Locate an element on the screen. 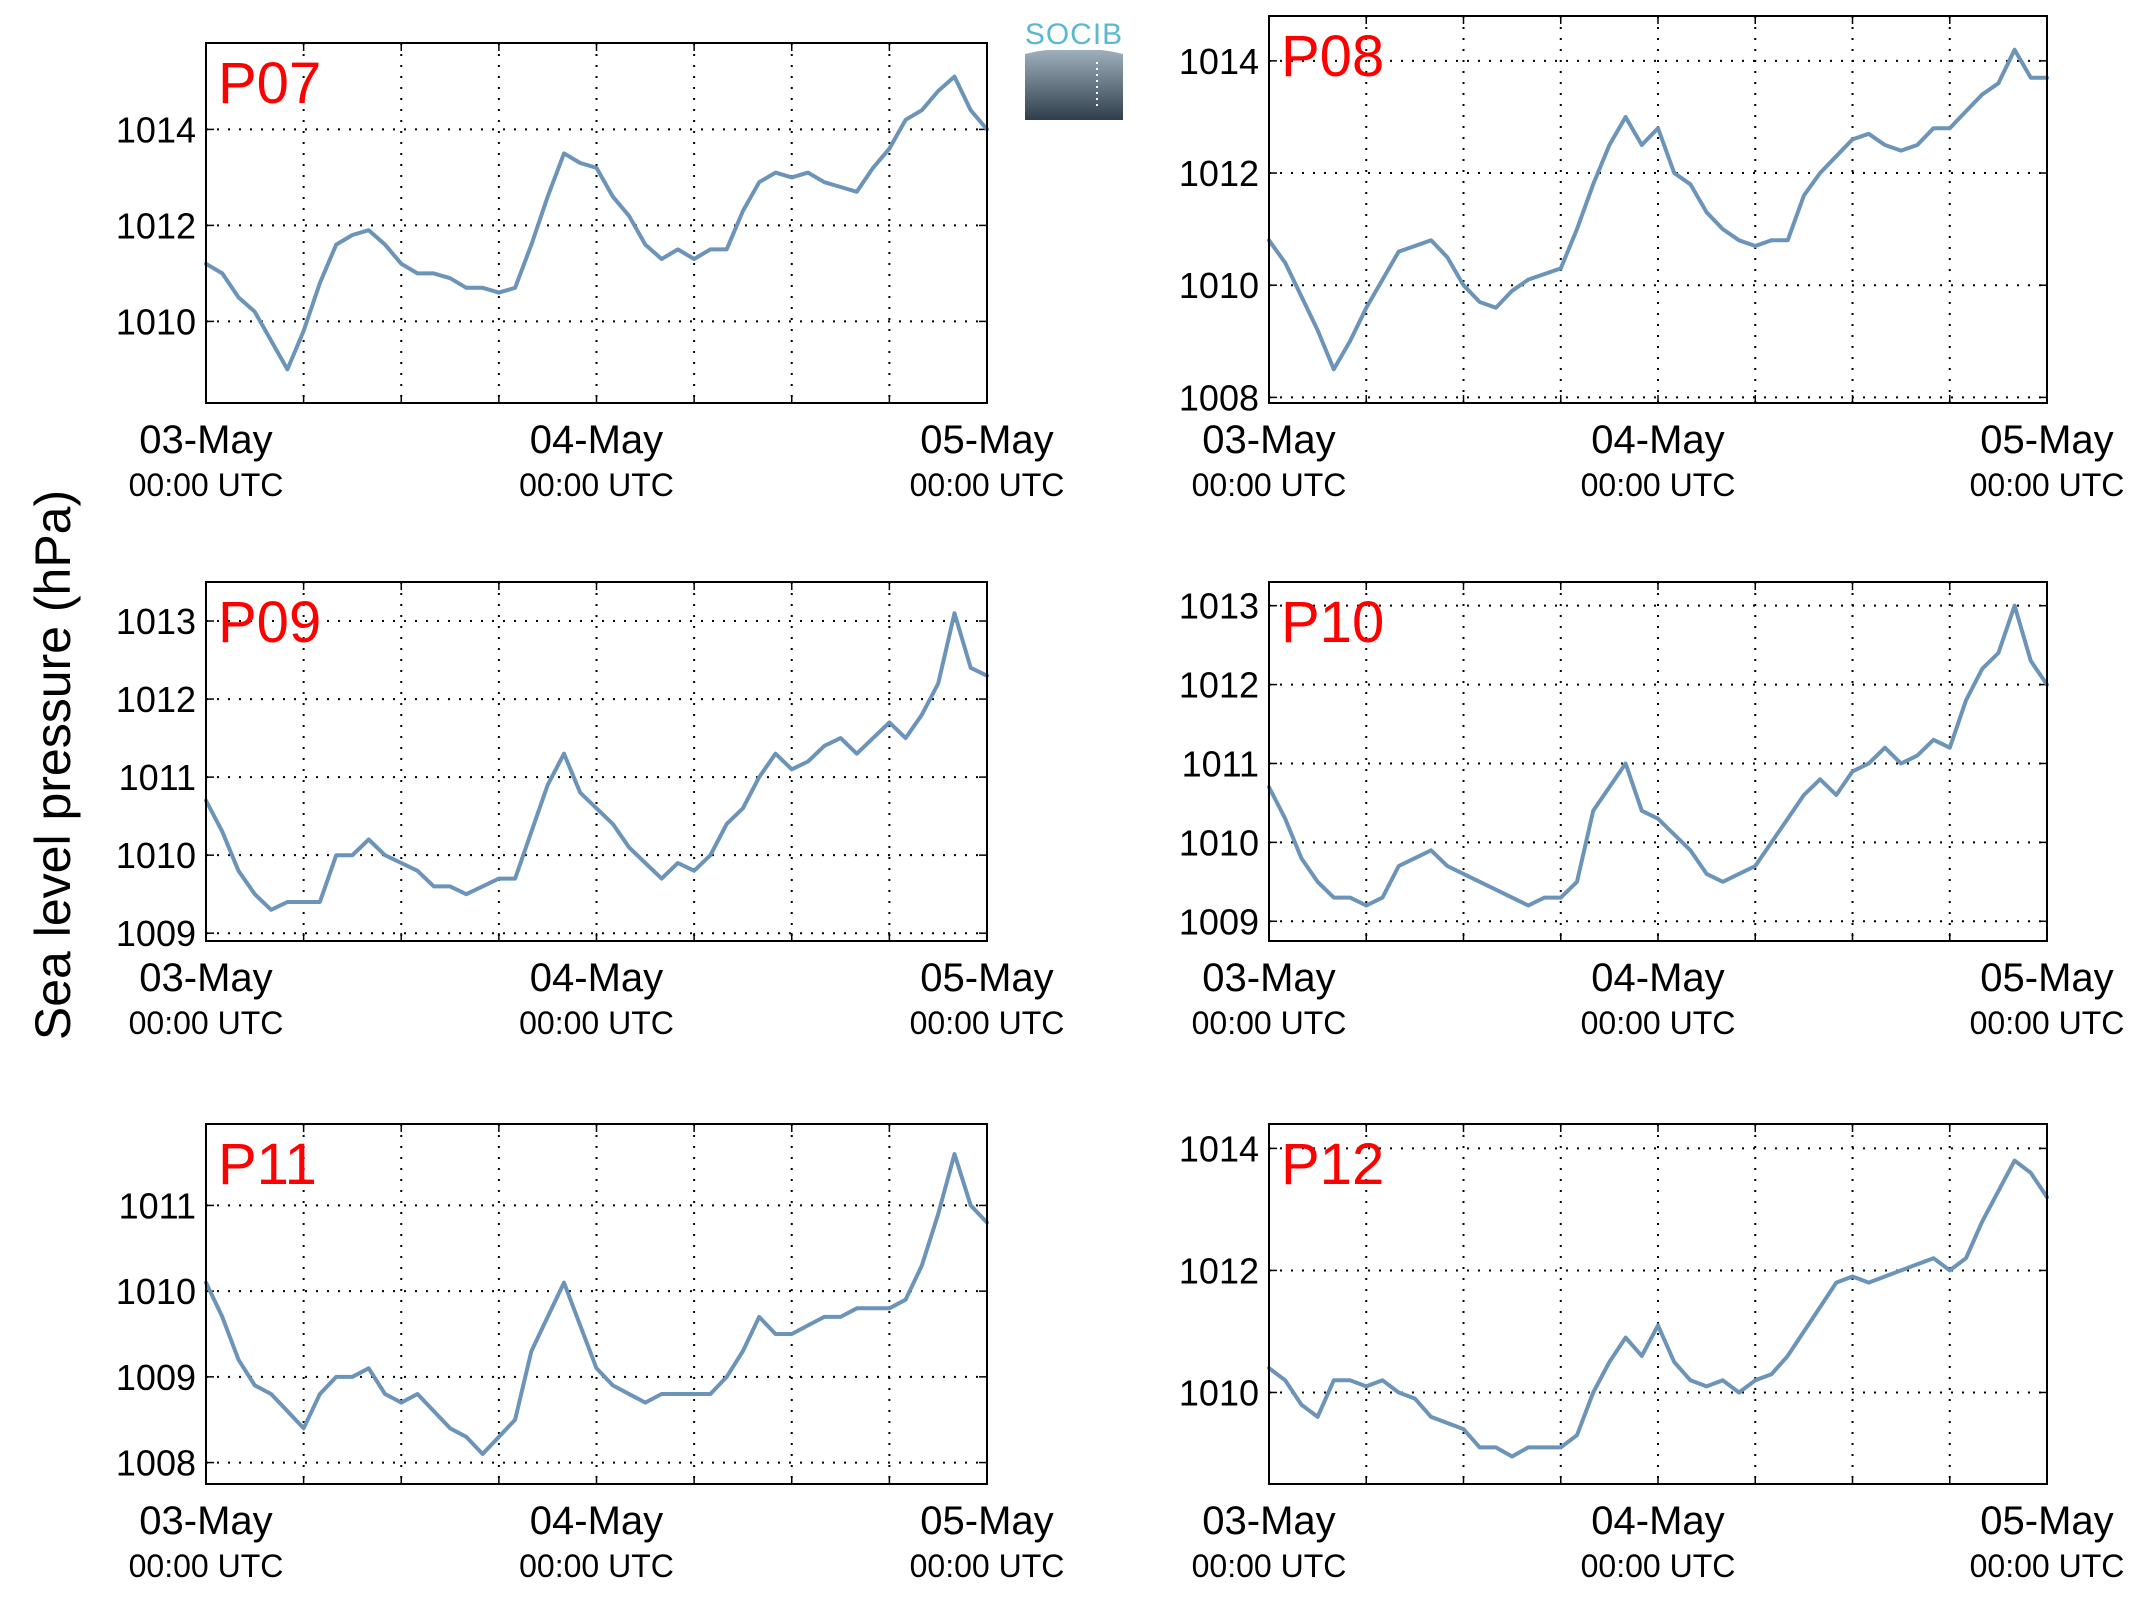  panel-label: P07 is located at coordinates (269, 83).